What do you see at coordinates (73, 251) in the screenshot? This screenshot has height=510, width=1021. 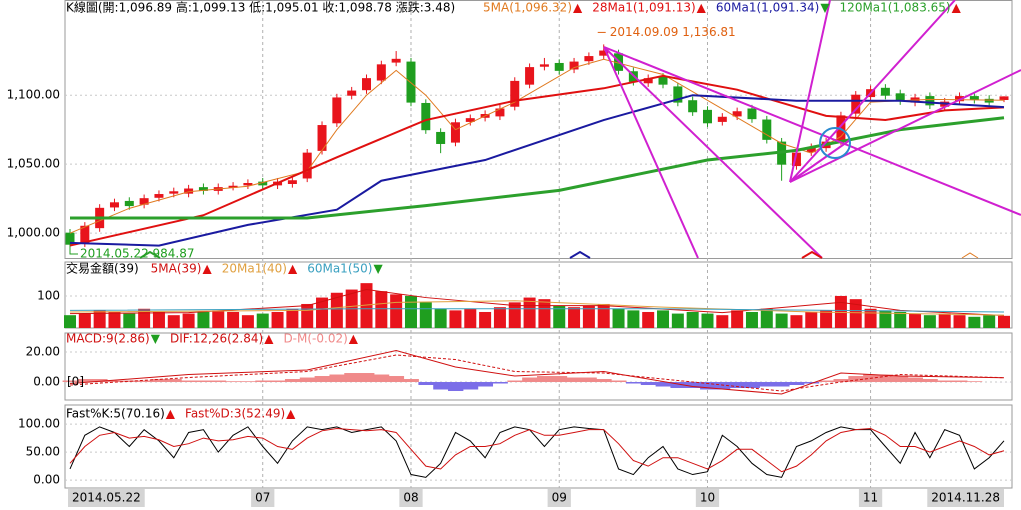 I see `annotation-tick` at bounding box center [73, 251].